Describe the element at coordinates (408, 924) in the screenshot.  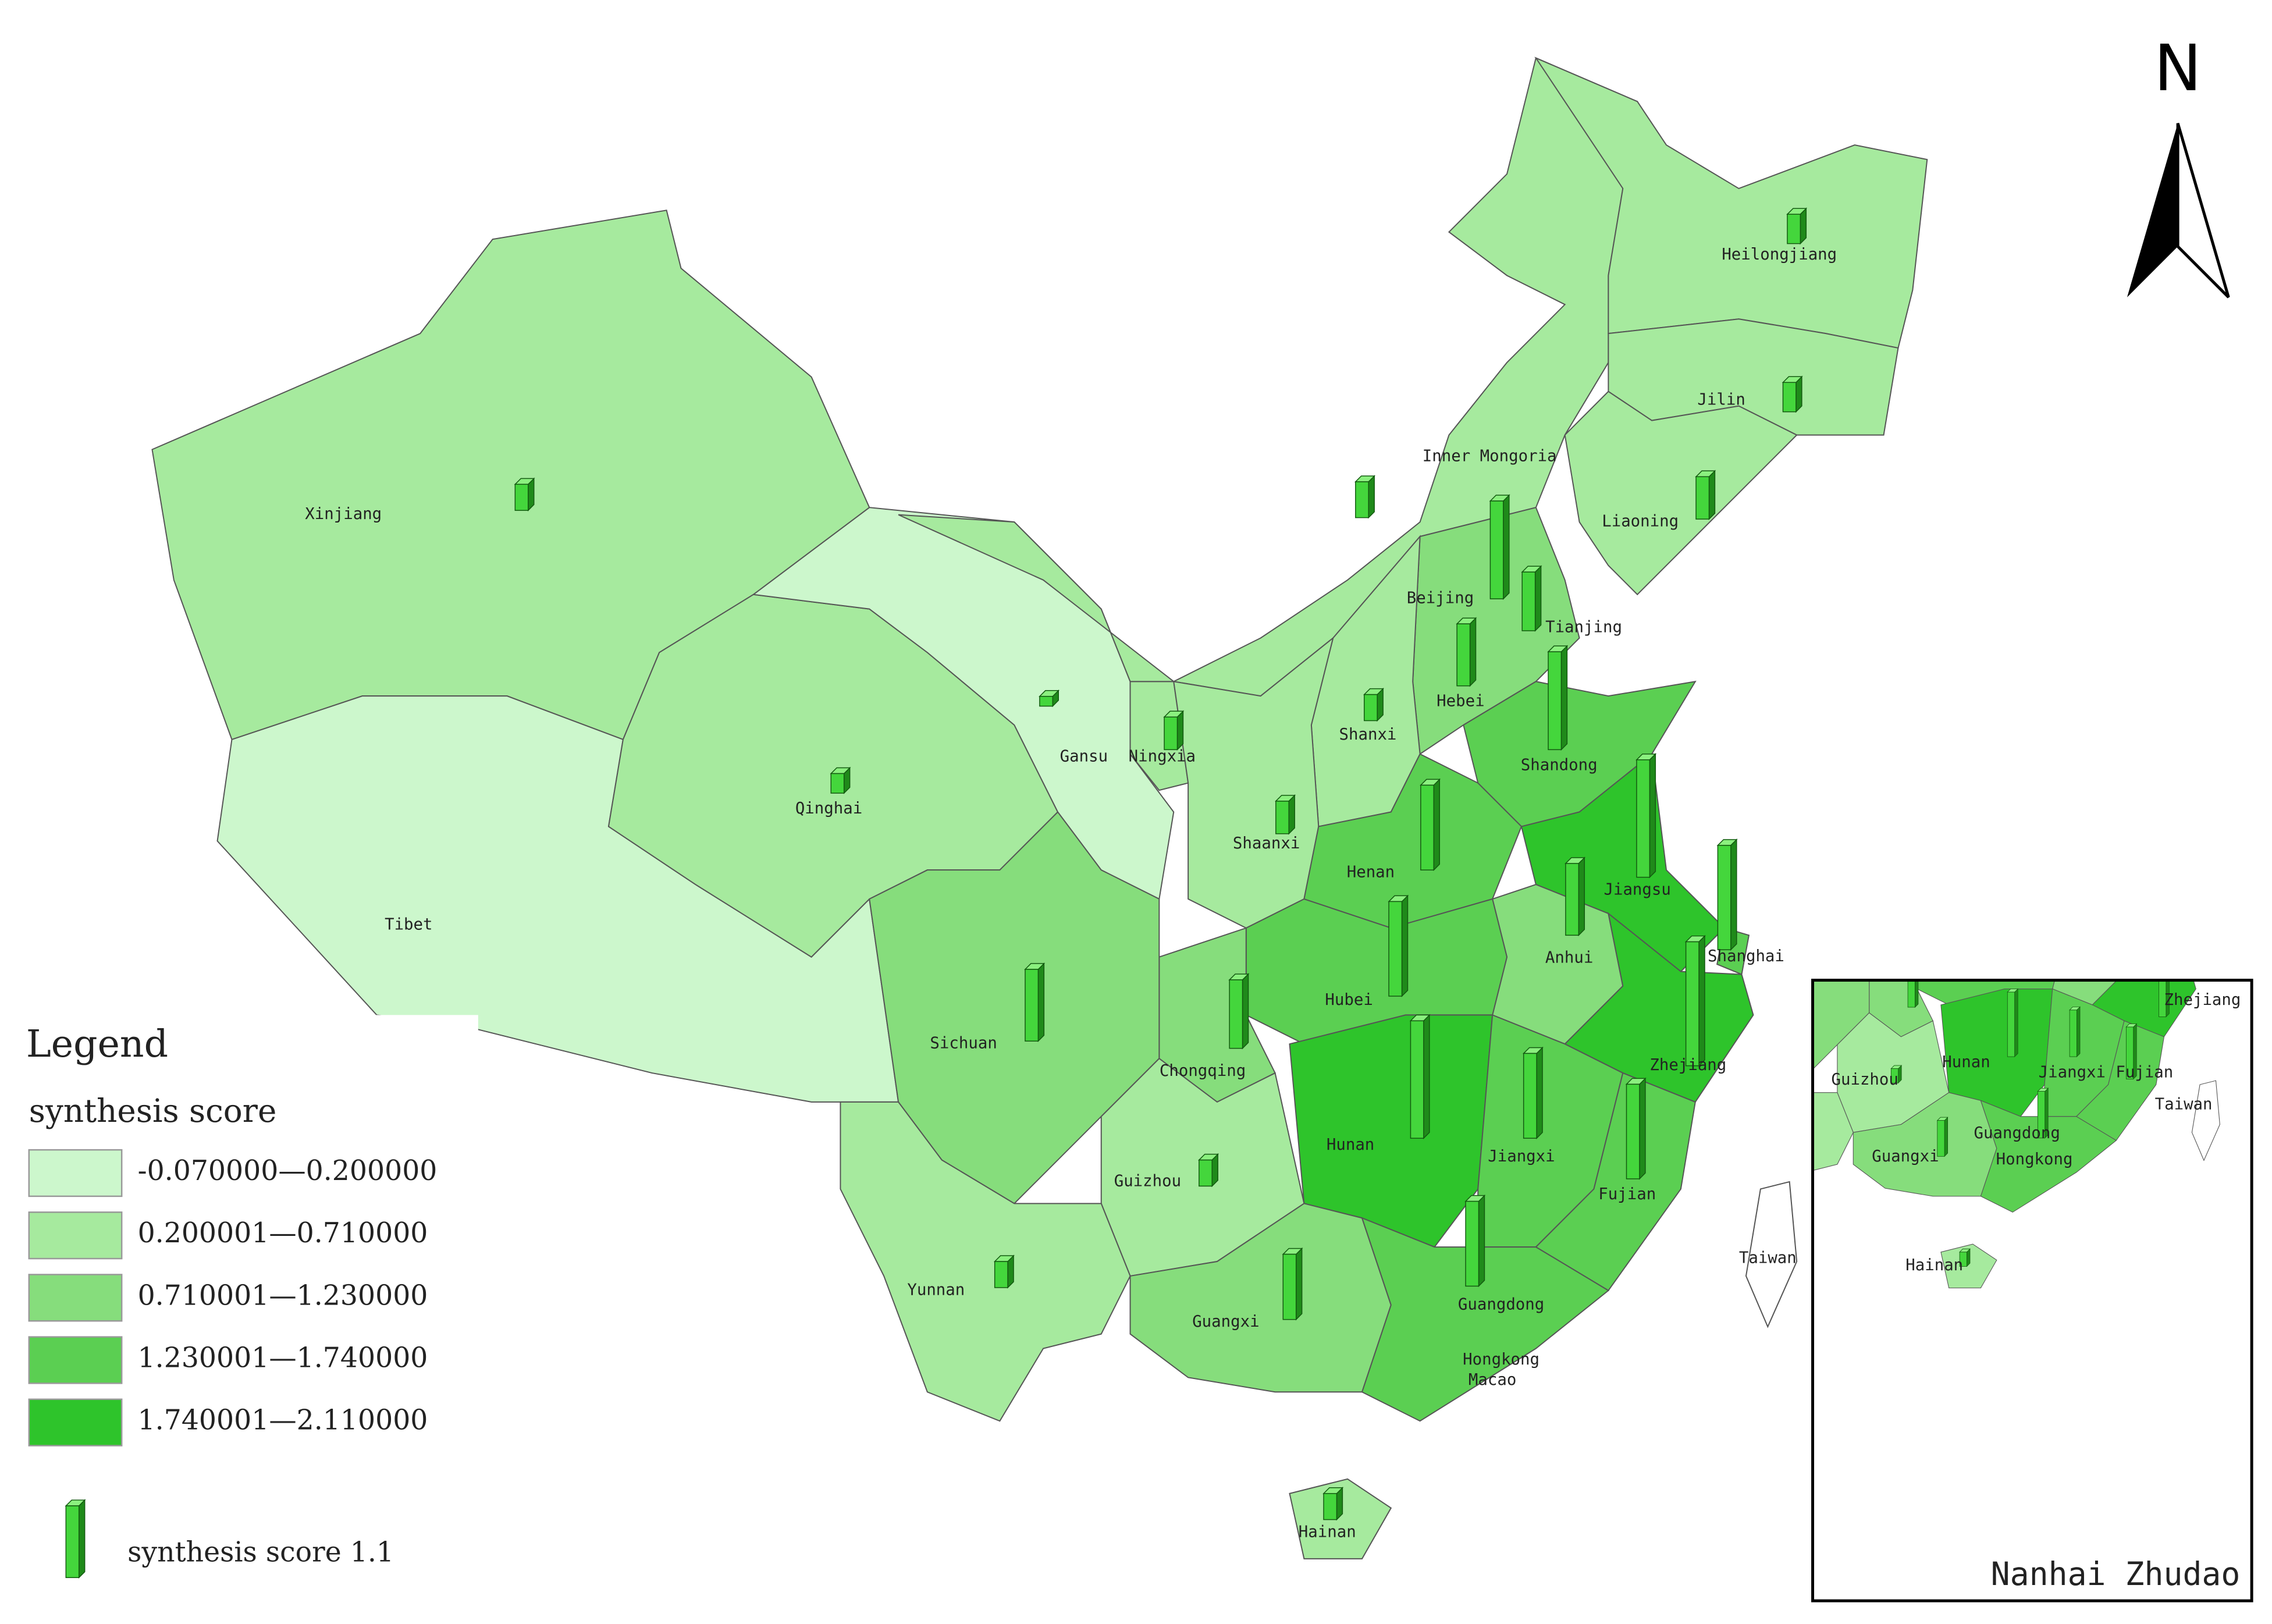
I see `province-label: Tibet` at that location.